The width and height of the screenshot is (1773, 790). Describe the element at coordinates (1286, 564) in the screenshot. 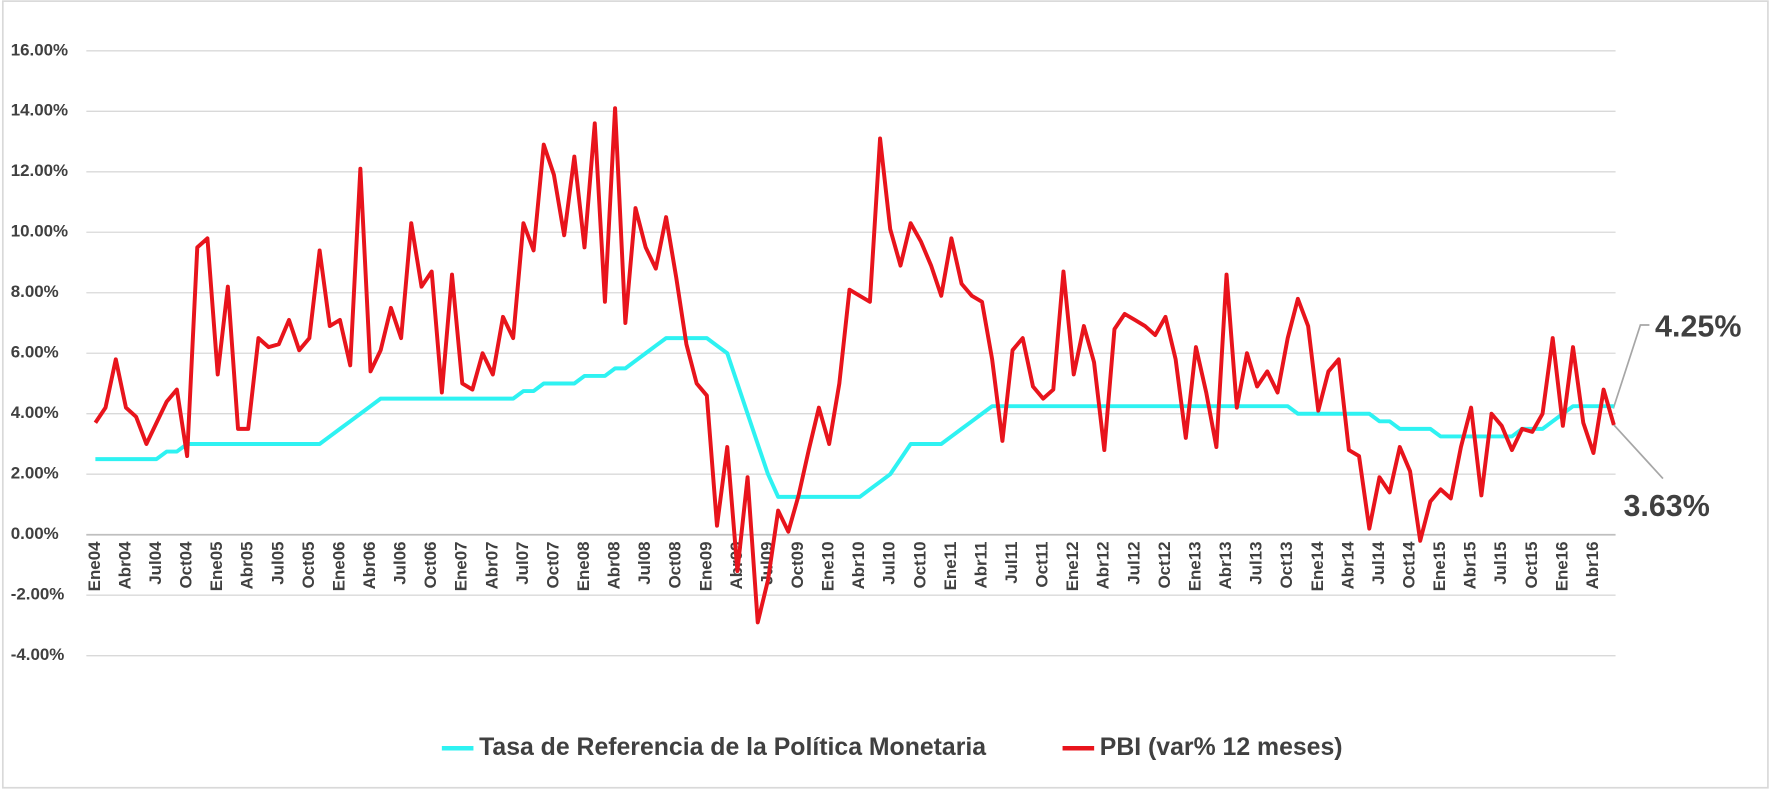

I see `x-tick-label: Oct13` at that location.